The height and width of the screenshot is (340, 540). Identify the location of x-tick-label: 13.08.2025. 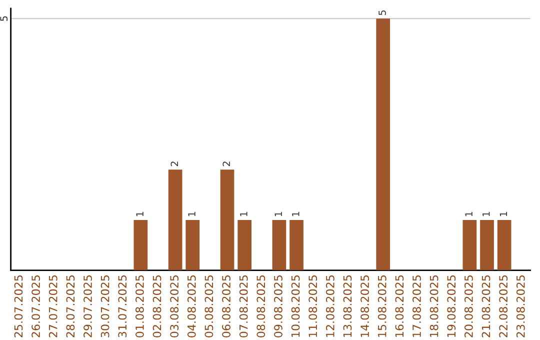
(347, 306).